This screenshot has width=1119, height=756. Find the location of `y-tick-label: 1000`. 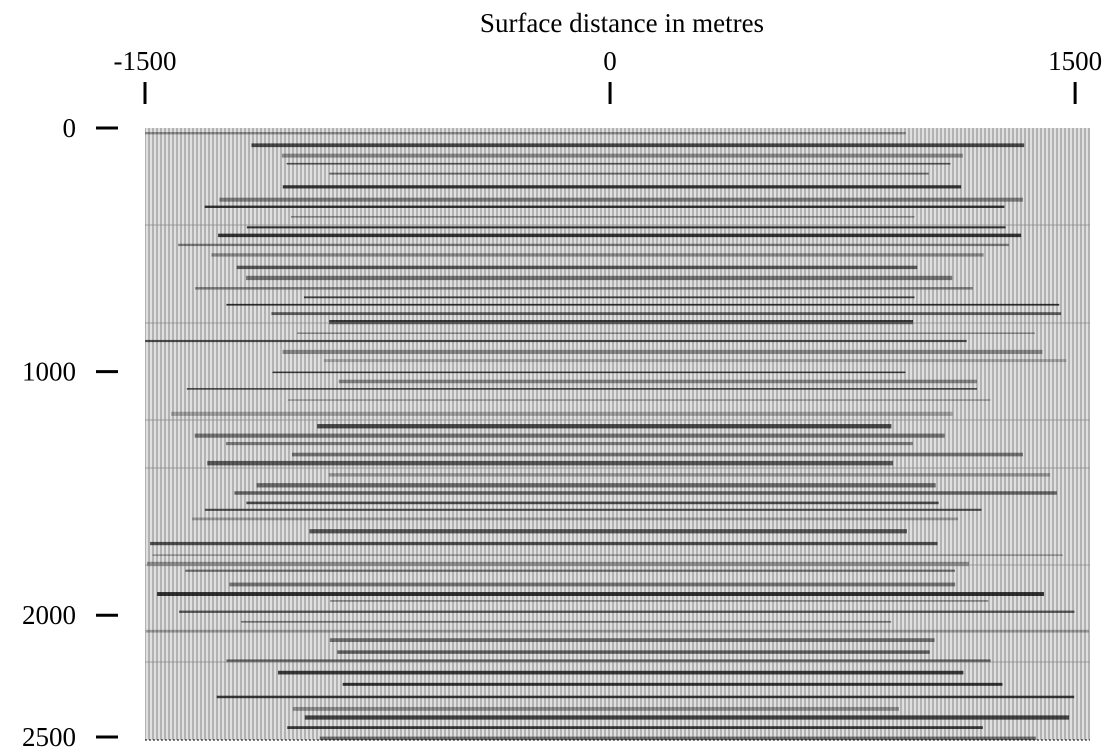

y-tick-label: 1000 is located at coordinates (49, 372).